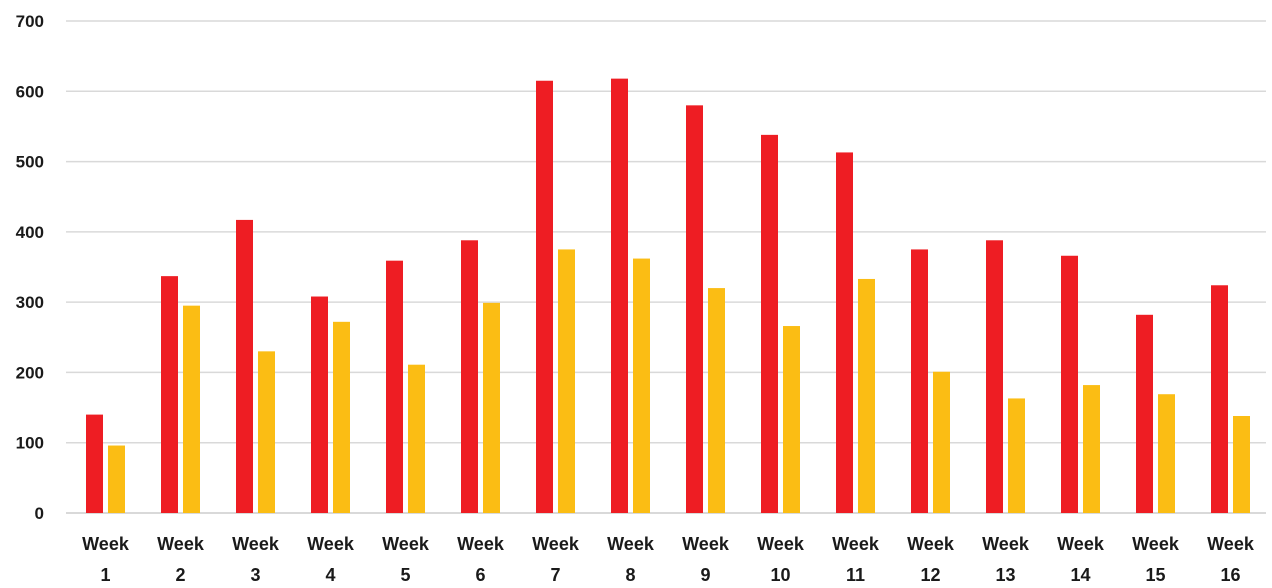 This screenshot has width=1272, height=588. Describe the element at coordinates (1230, 575) in the screenshot. I see `x-tick-label-number-16: 16` at that location.